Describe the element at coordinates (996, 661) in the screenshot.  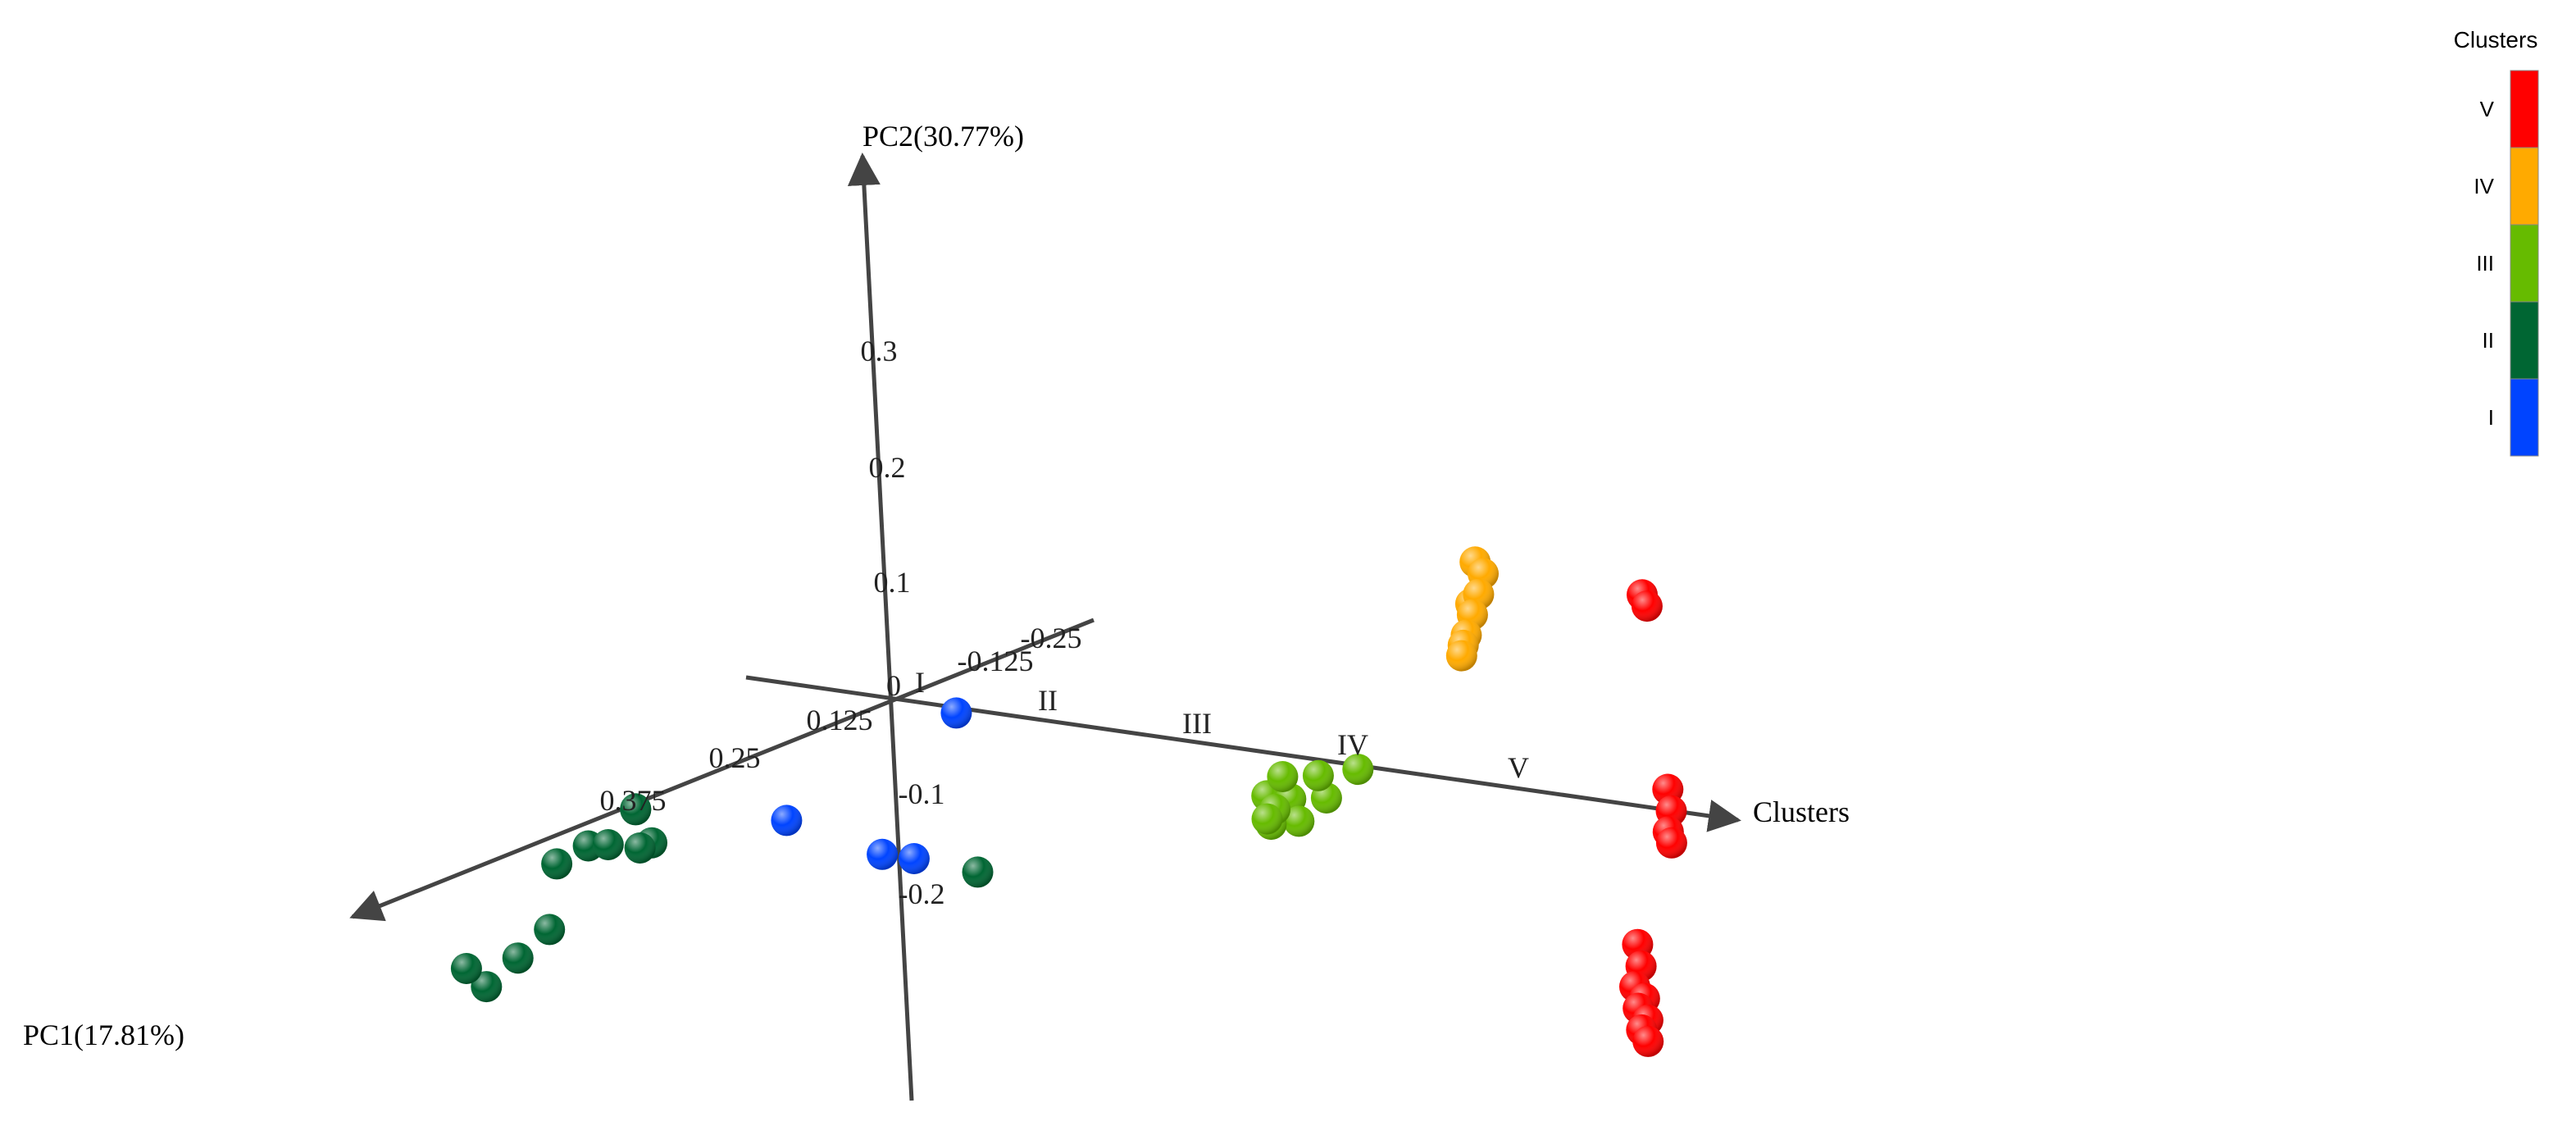
I see `depth-tick-label: -0.125` at that location.